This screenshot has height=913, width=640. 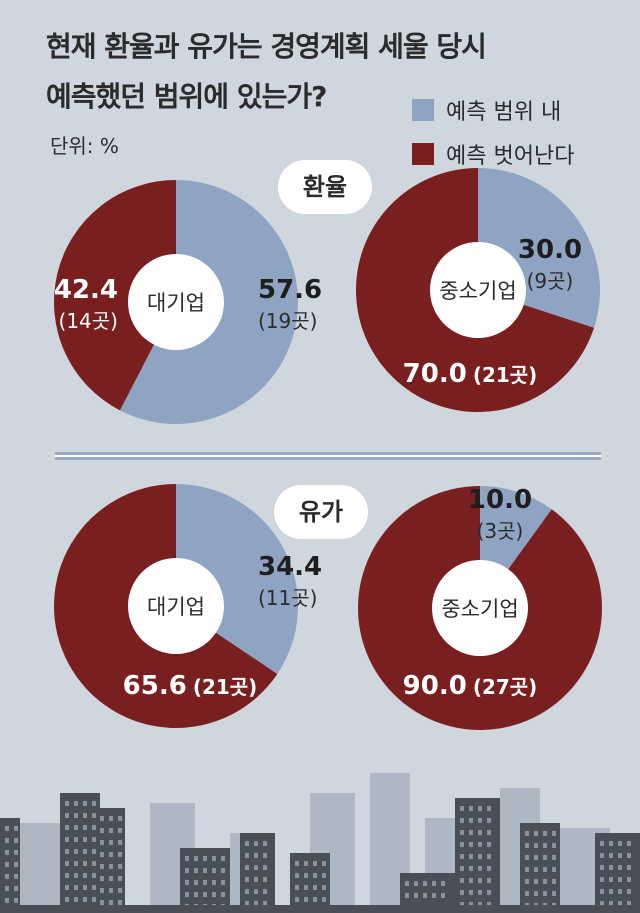 I want to click on unit-label: 단위: %, so click(x=84, y=146).